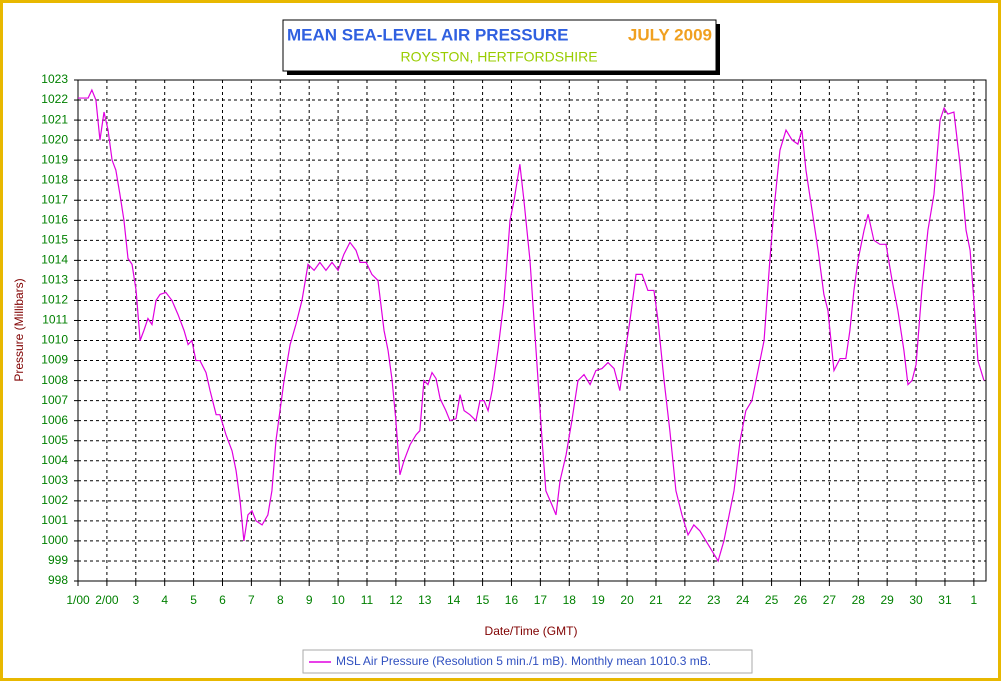 The width and height of the screenshot is (1001, 681). I want to click on x-tick-label: 3, so click(135, 600).